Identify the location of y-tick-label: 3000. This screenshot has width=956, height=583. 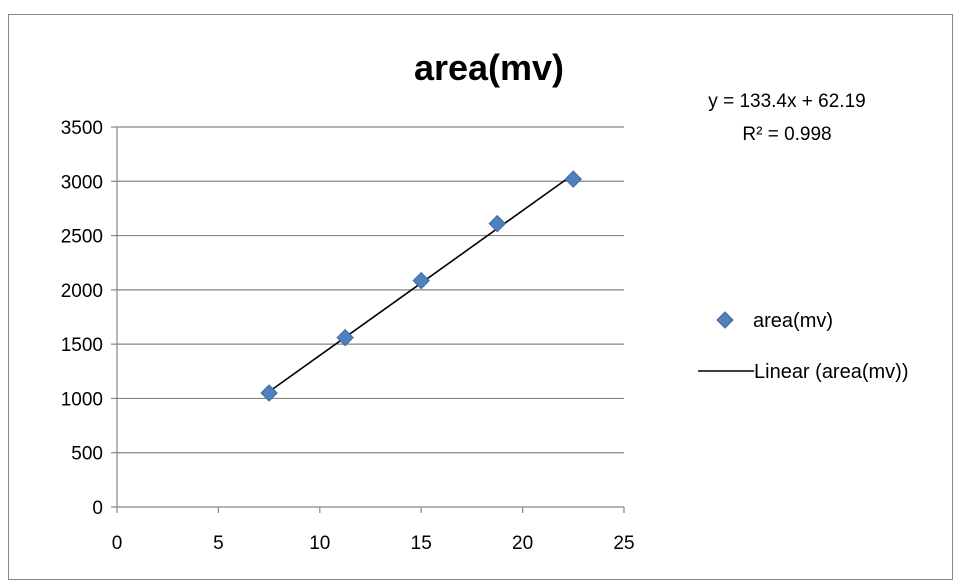
(82, 182).